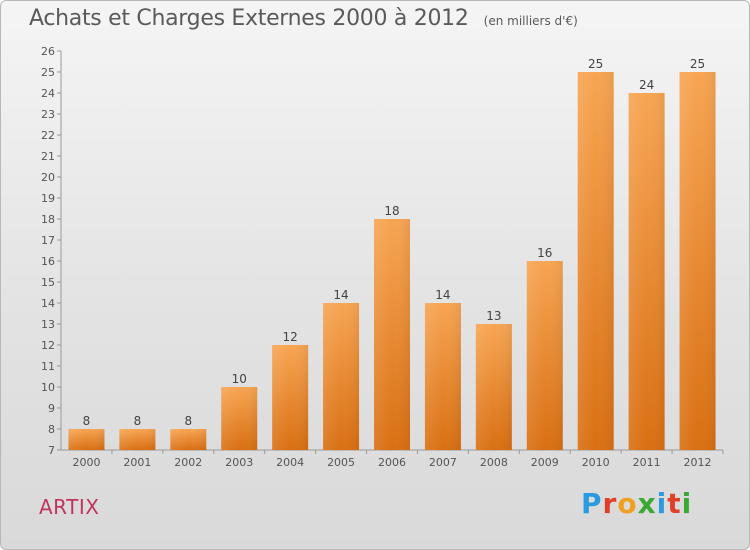  I want to click on y-tick-label: 19, so click(48, 198).